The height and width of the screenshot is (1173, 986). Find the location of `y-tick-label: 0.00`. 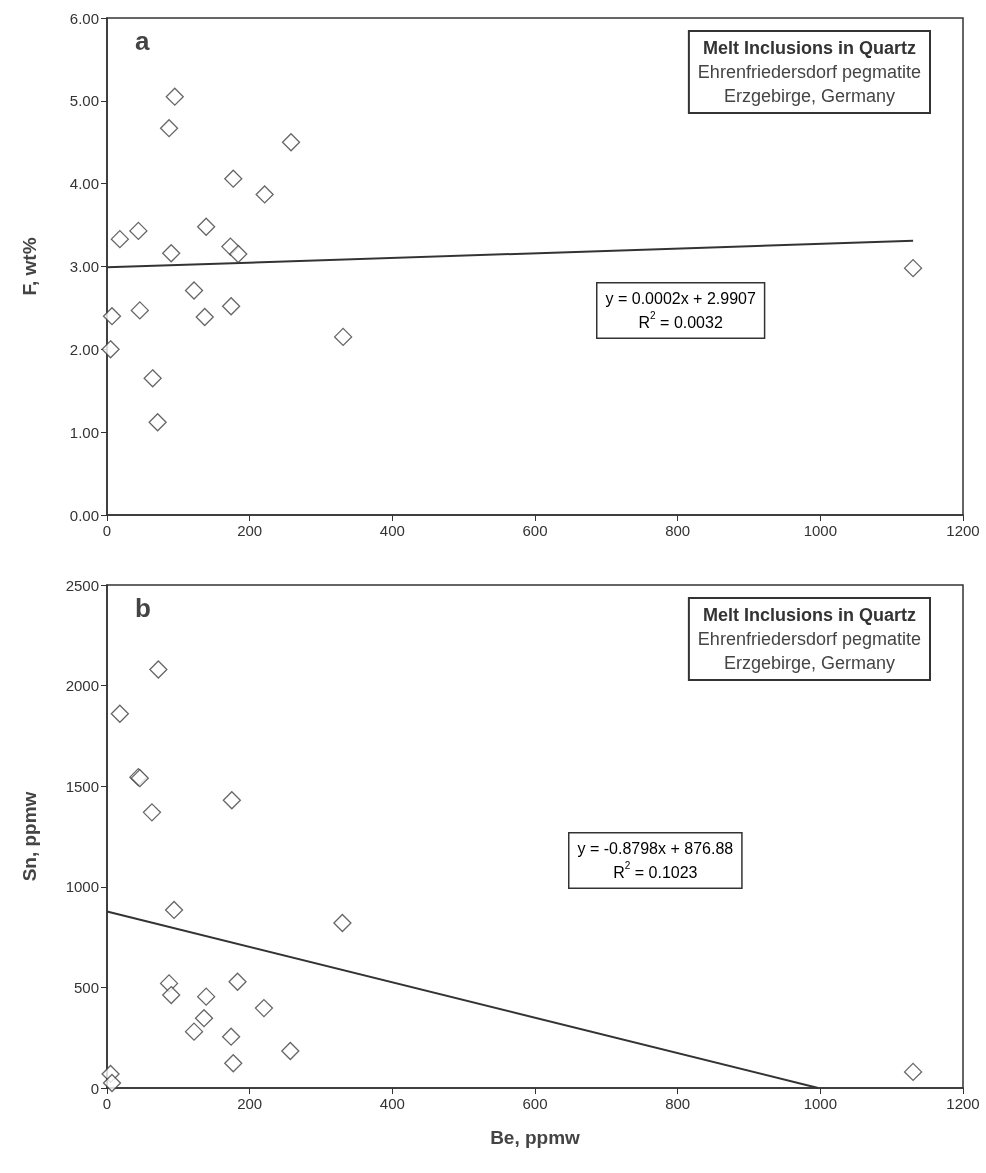

y-tick-label: 0.00 is located at coordinates (84, 515).